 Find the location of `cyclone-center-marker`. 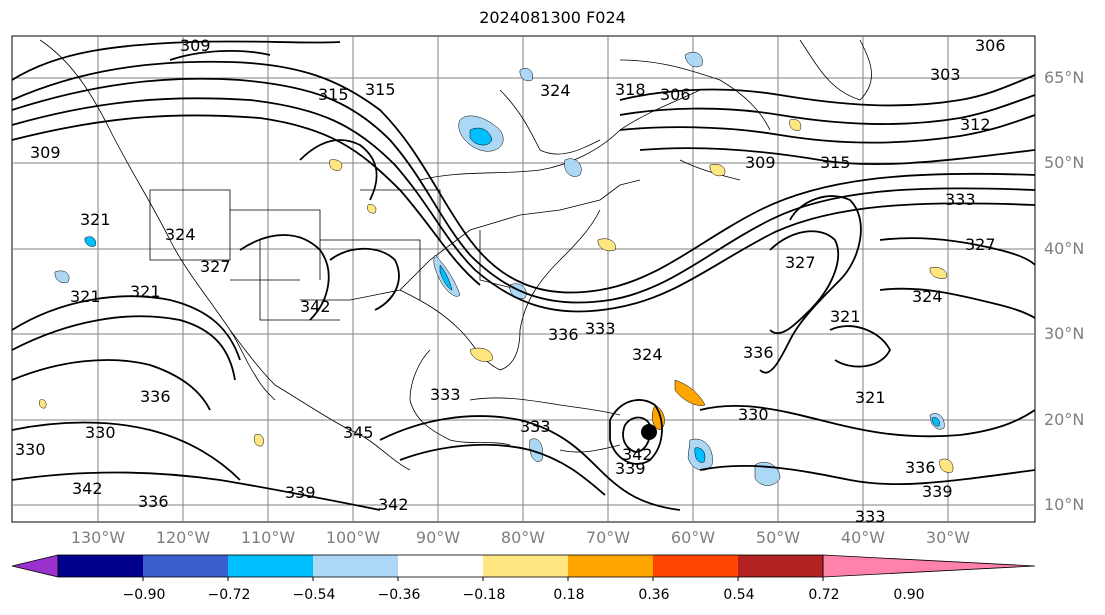

cyclone-center-marker is located at coordinates (649, 432).